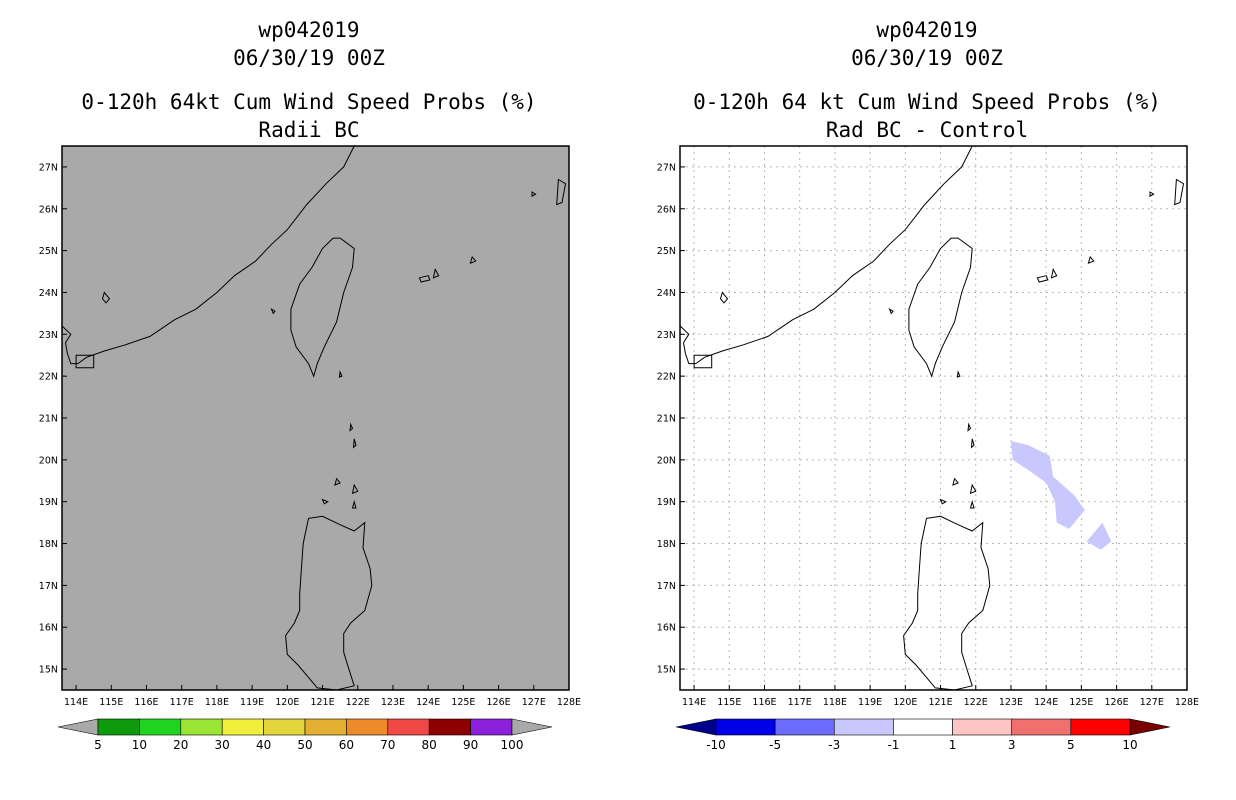  Describe the element at coordinates (666, 502) in the screenshot. I see `y-tick-label: 19N` at that location.